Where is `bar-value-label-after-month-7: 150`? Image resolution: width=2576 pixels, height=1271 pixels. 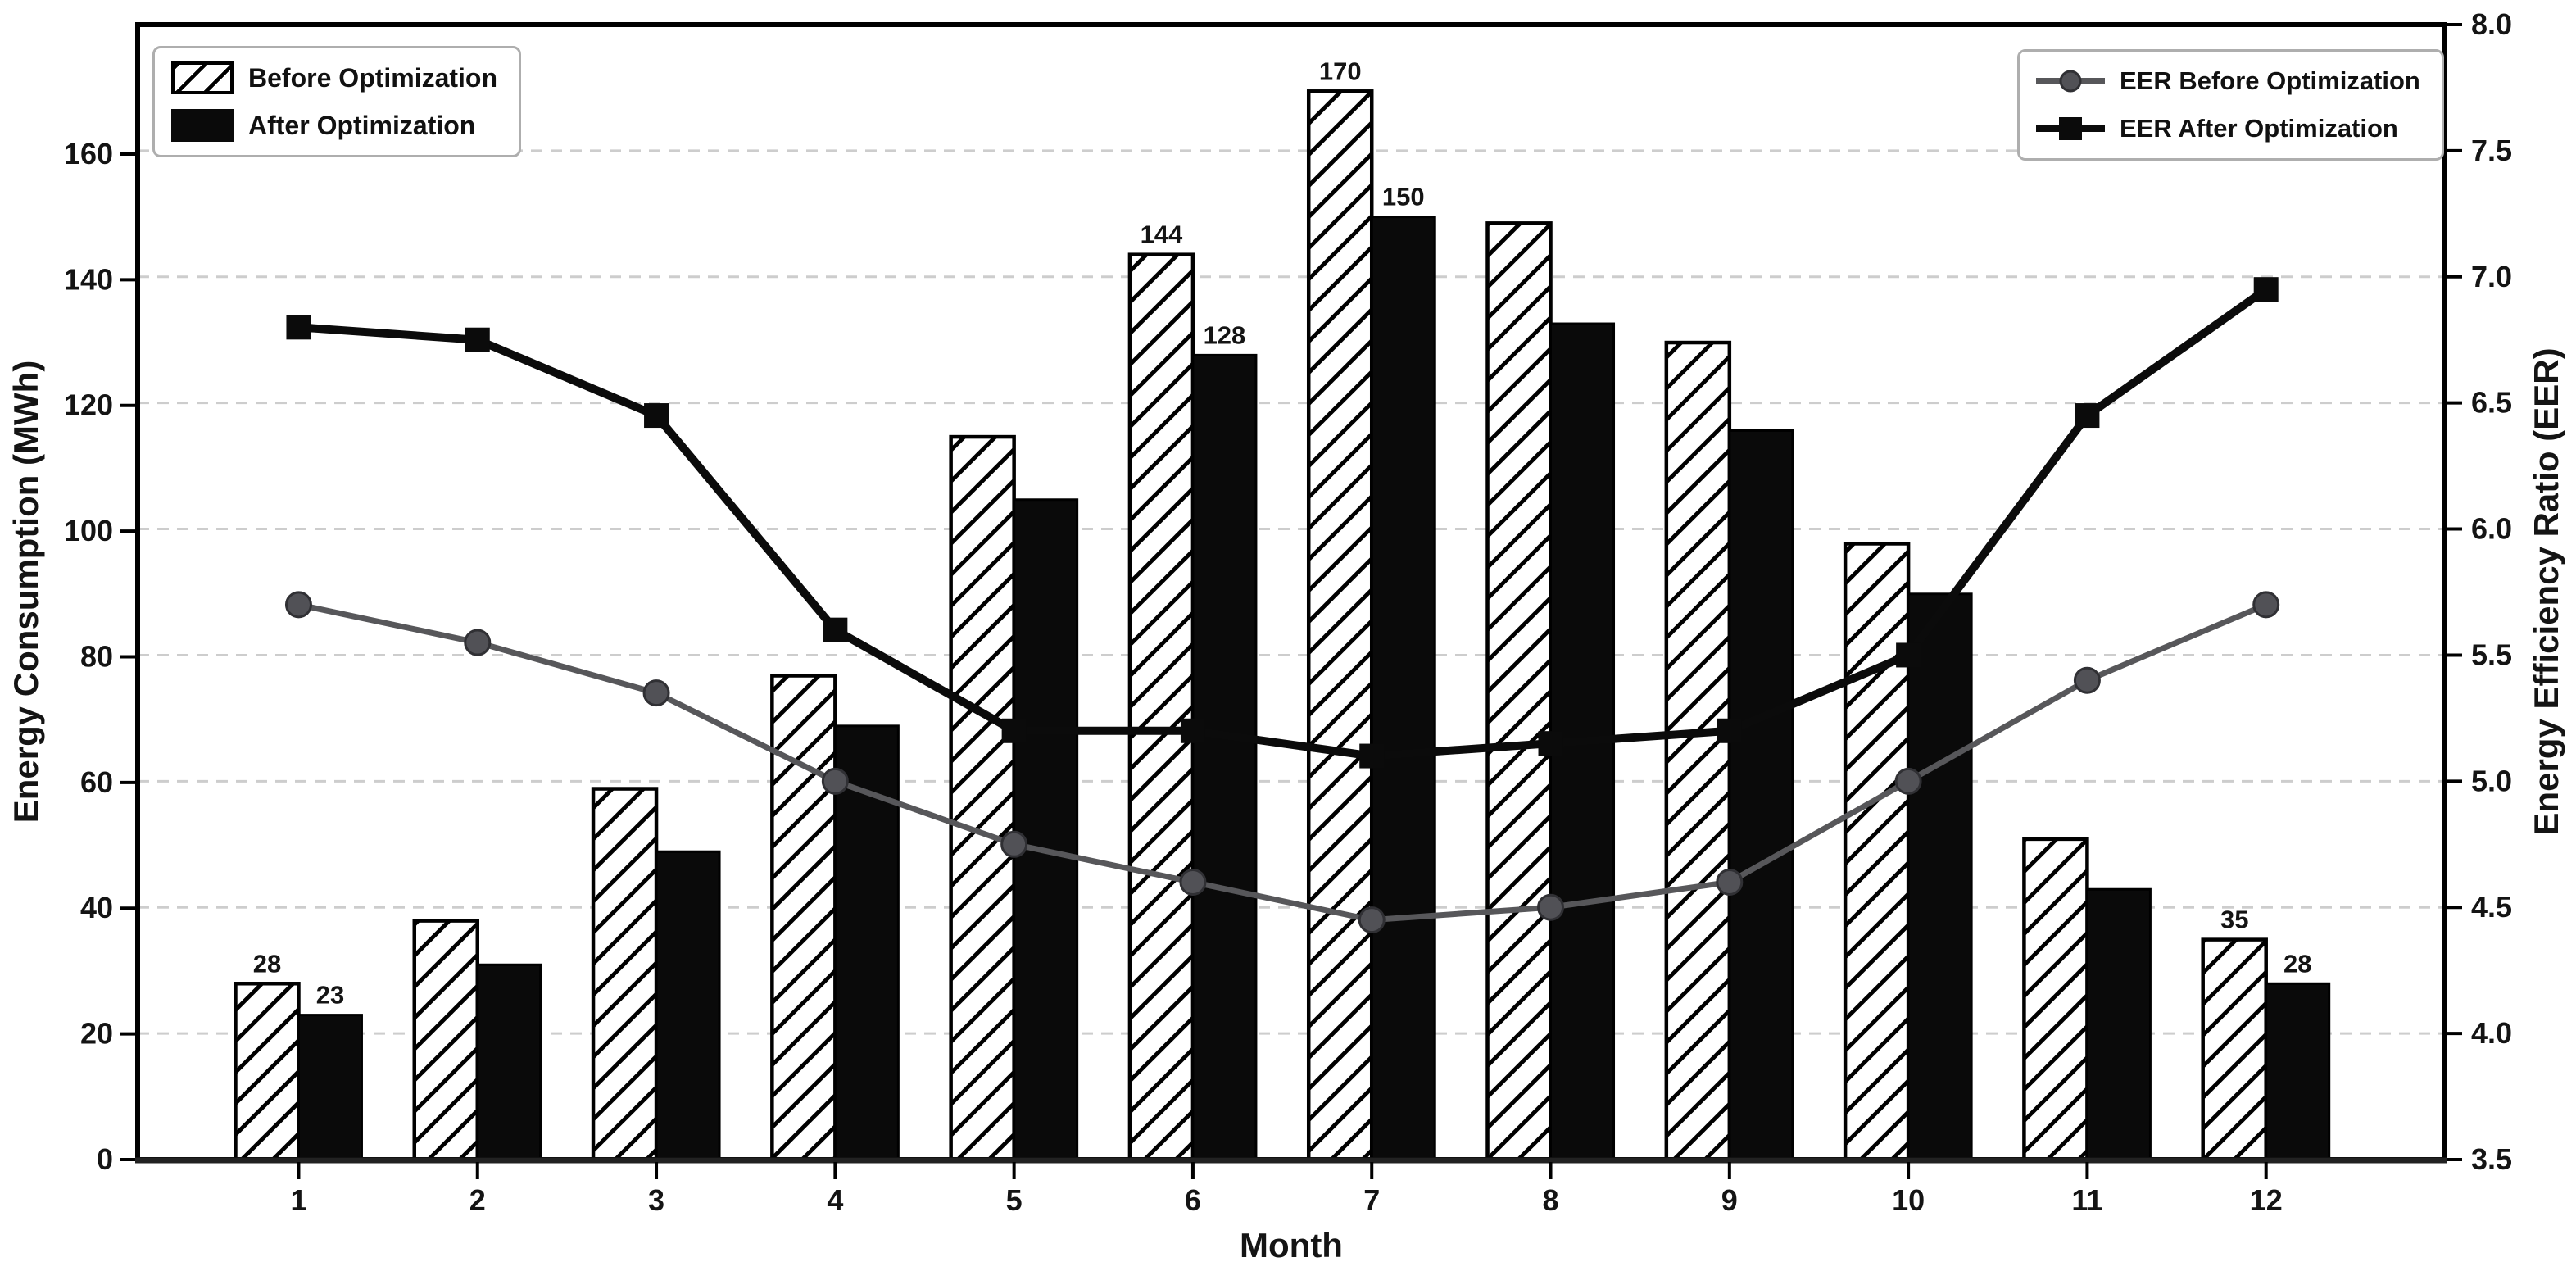 bar-value-label-after-month-7: 150 is located at coordinates (1403, 197).